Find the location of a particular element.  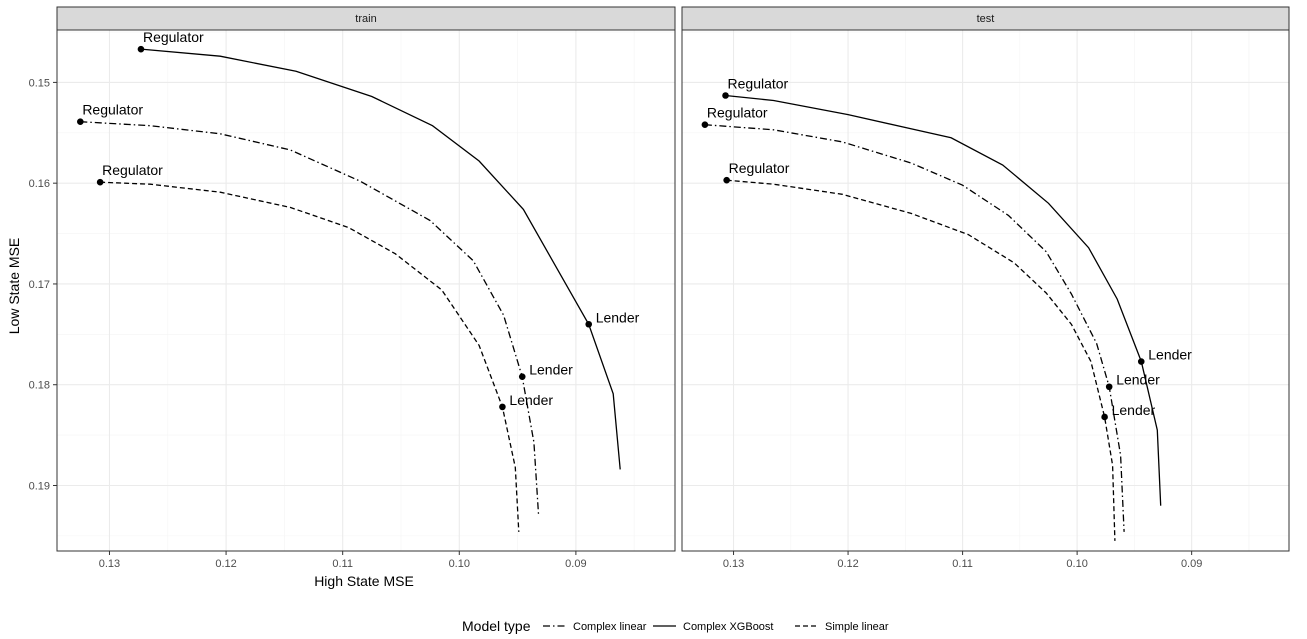

y-tick-label: 0.17 is located at coordinates (39, 285).